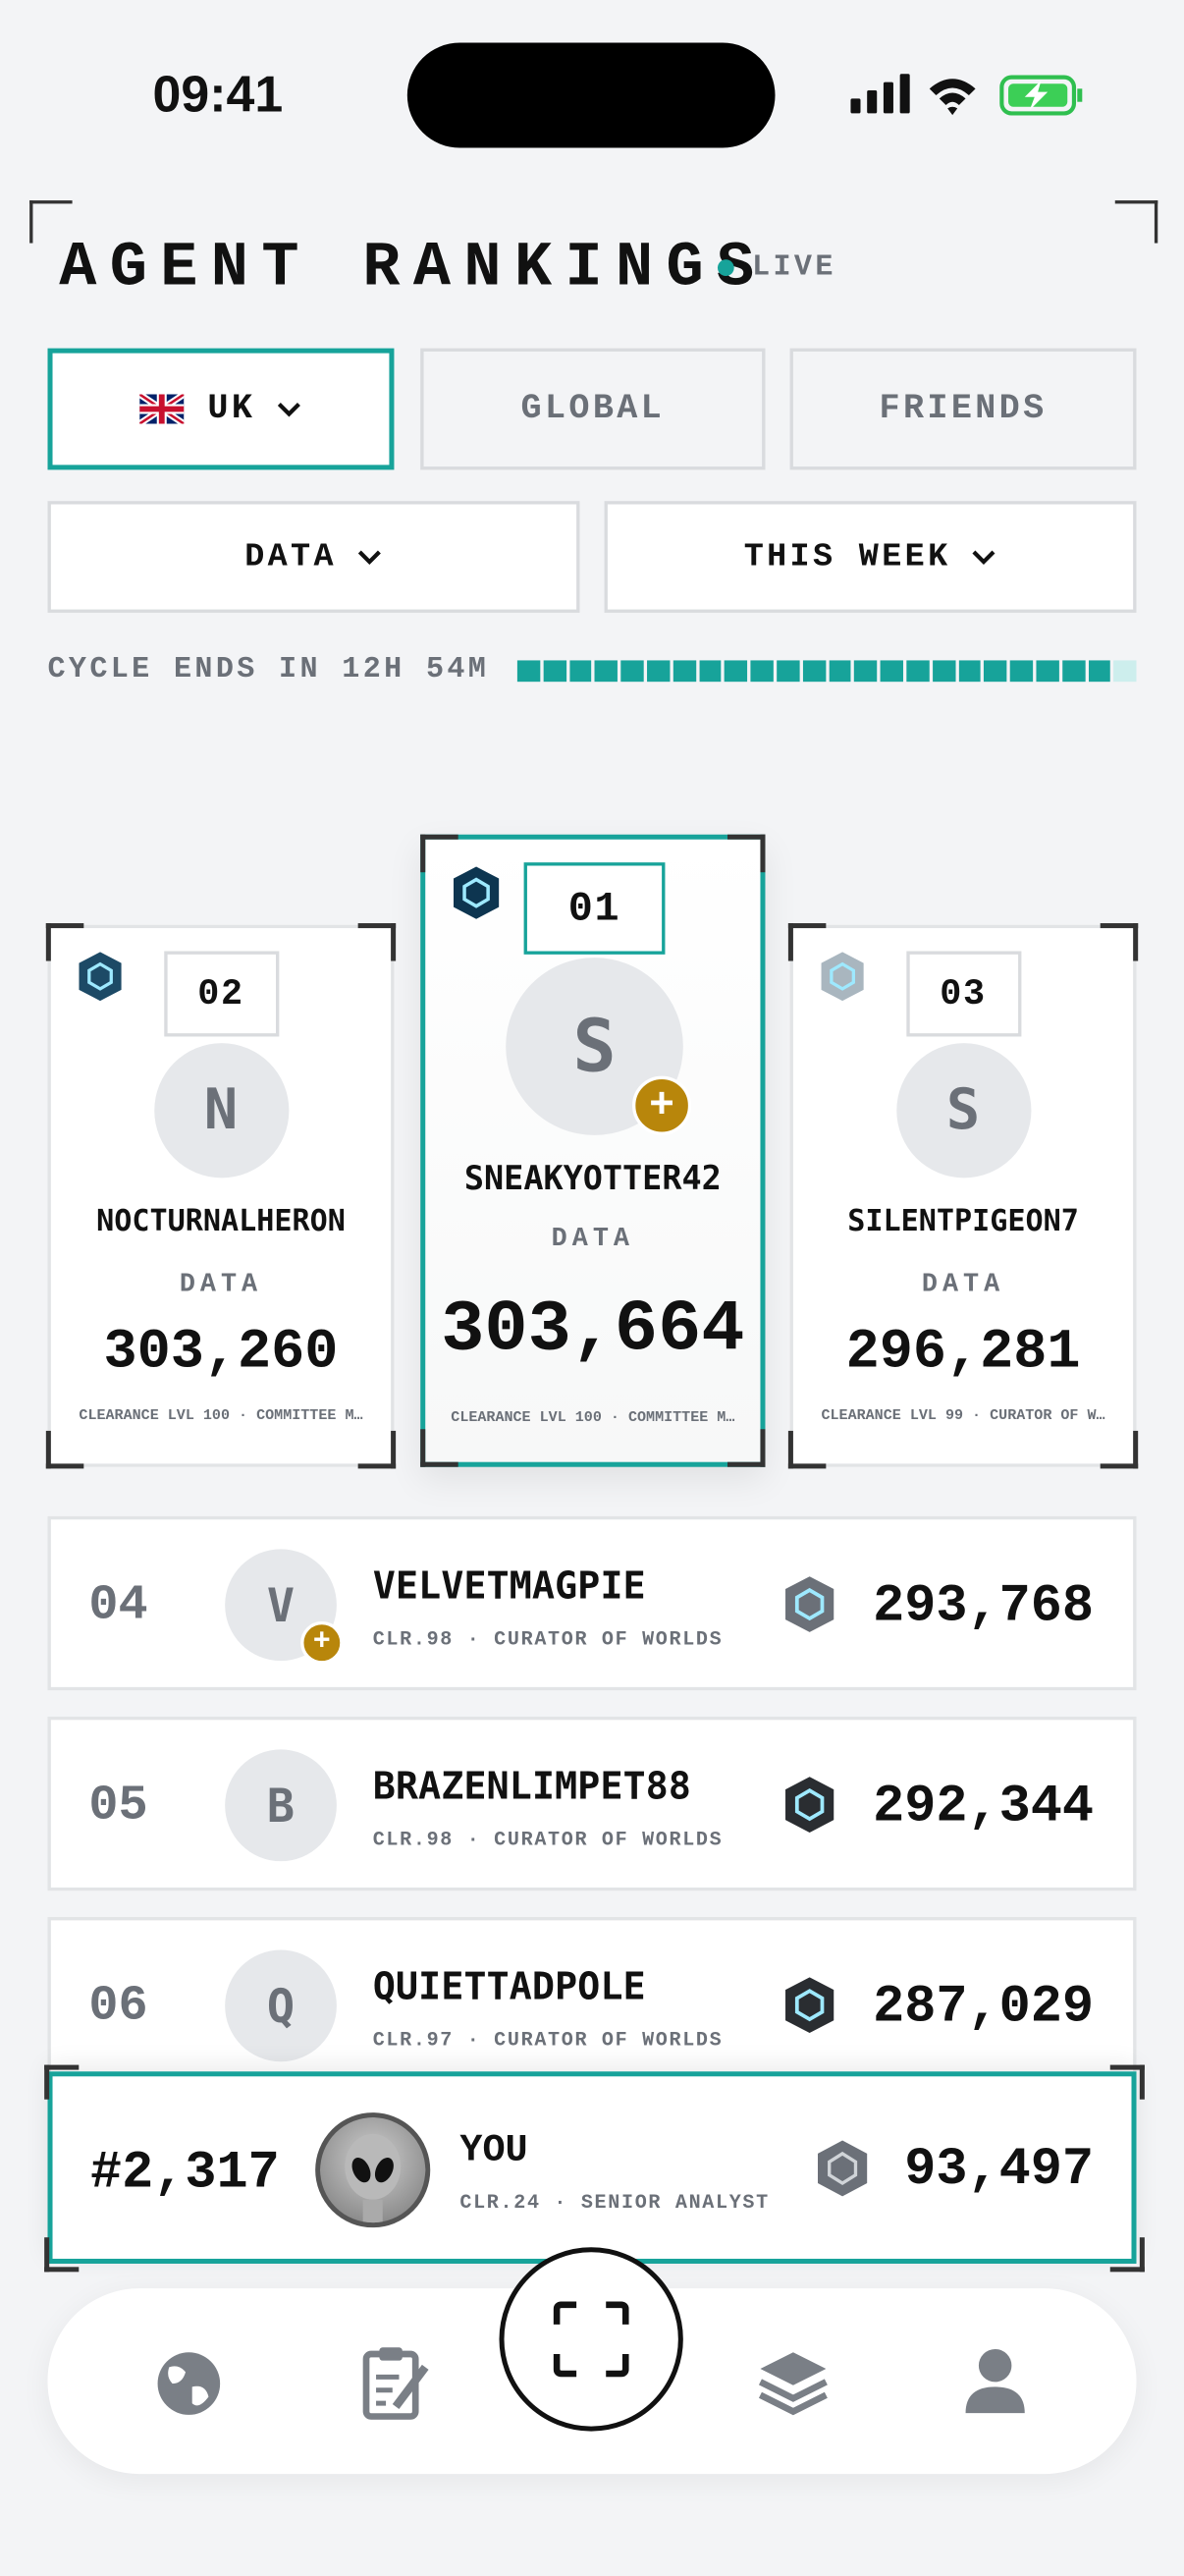  I want to click on row-meta: CLR.98 · CURATOR OF WORLDS, so click(548, 1640).